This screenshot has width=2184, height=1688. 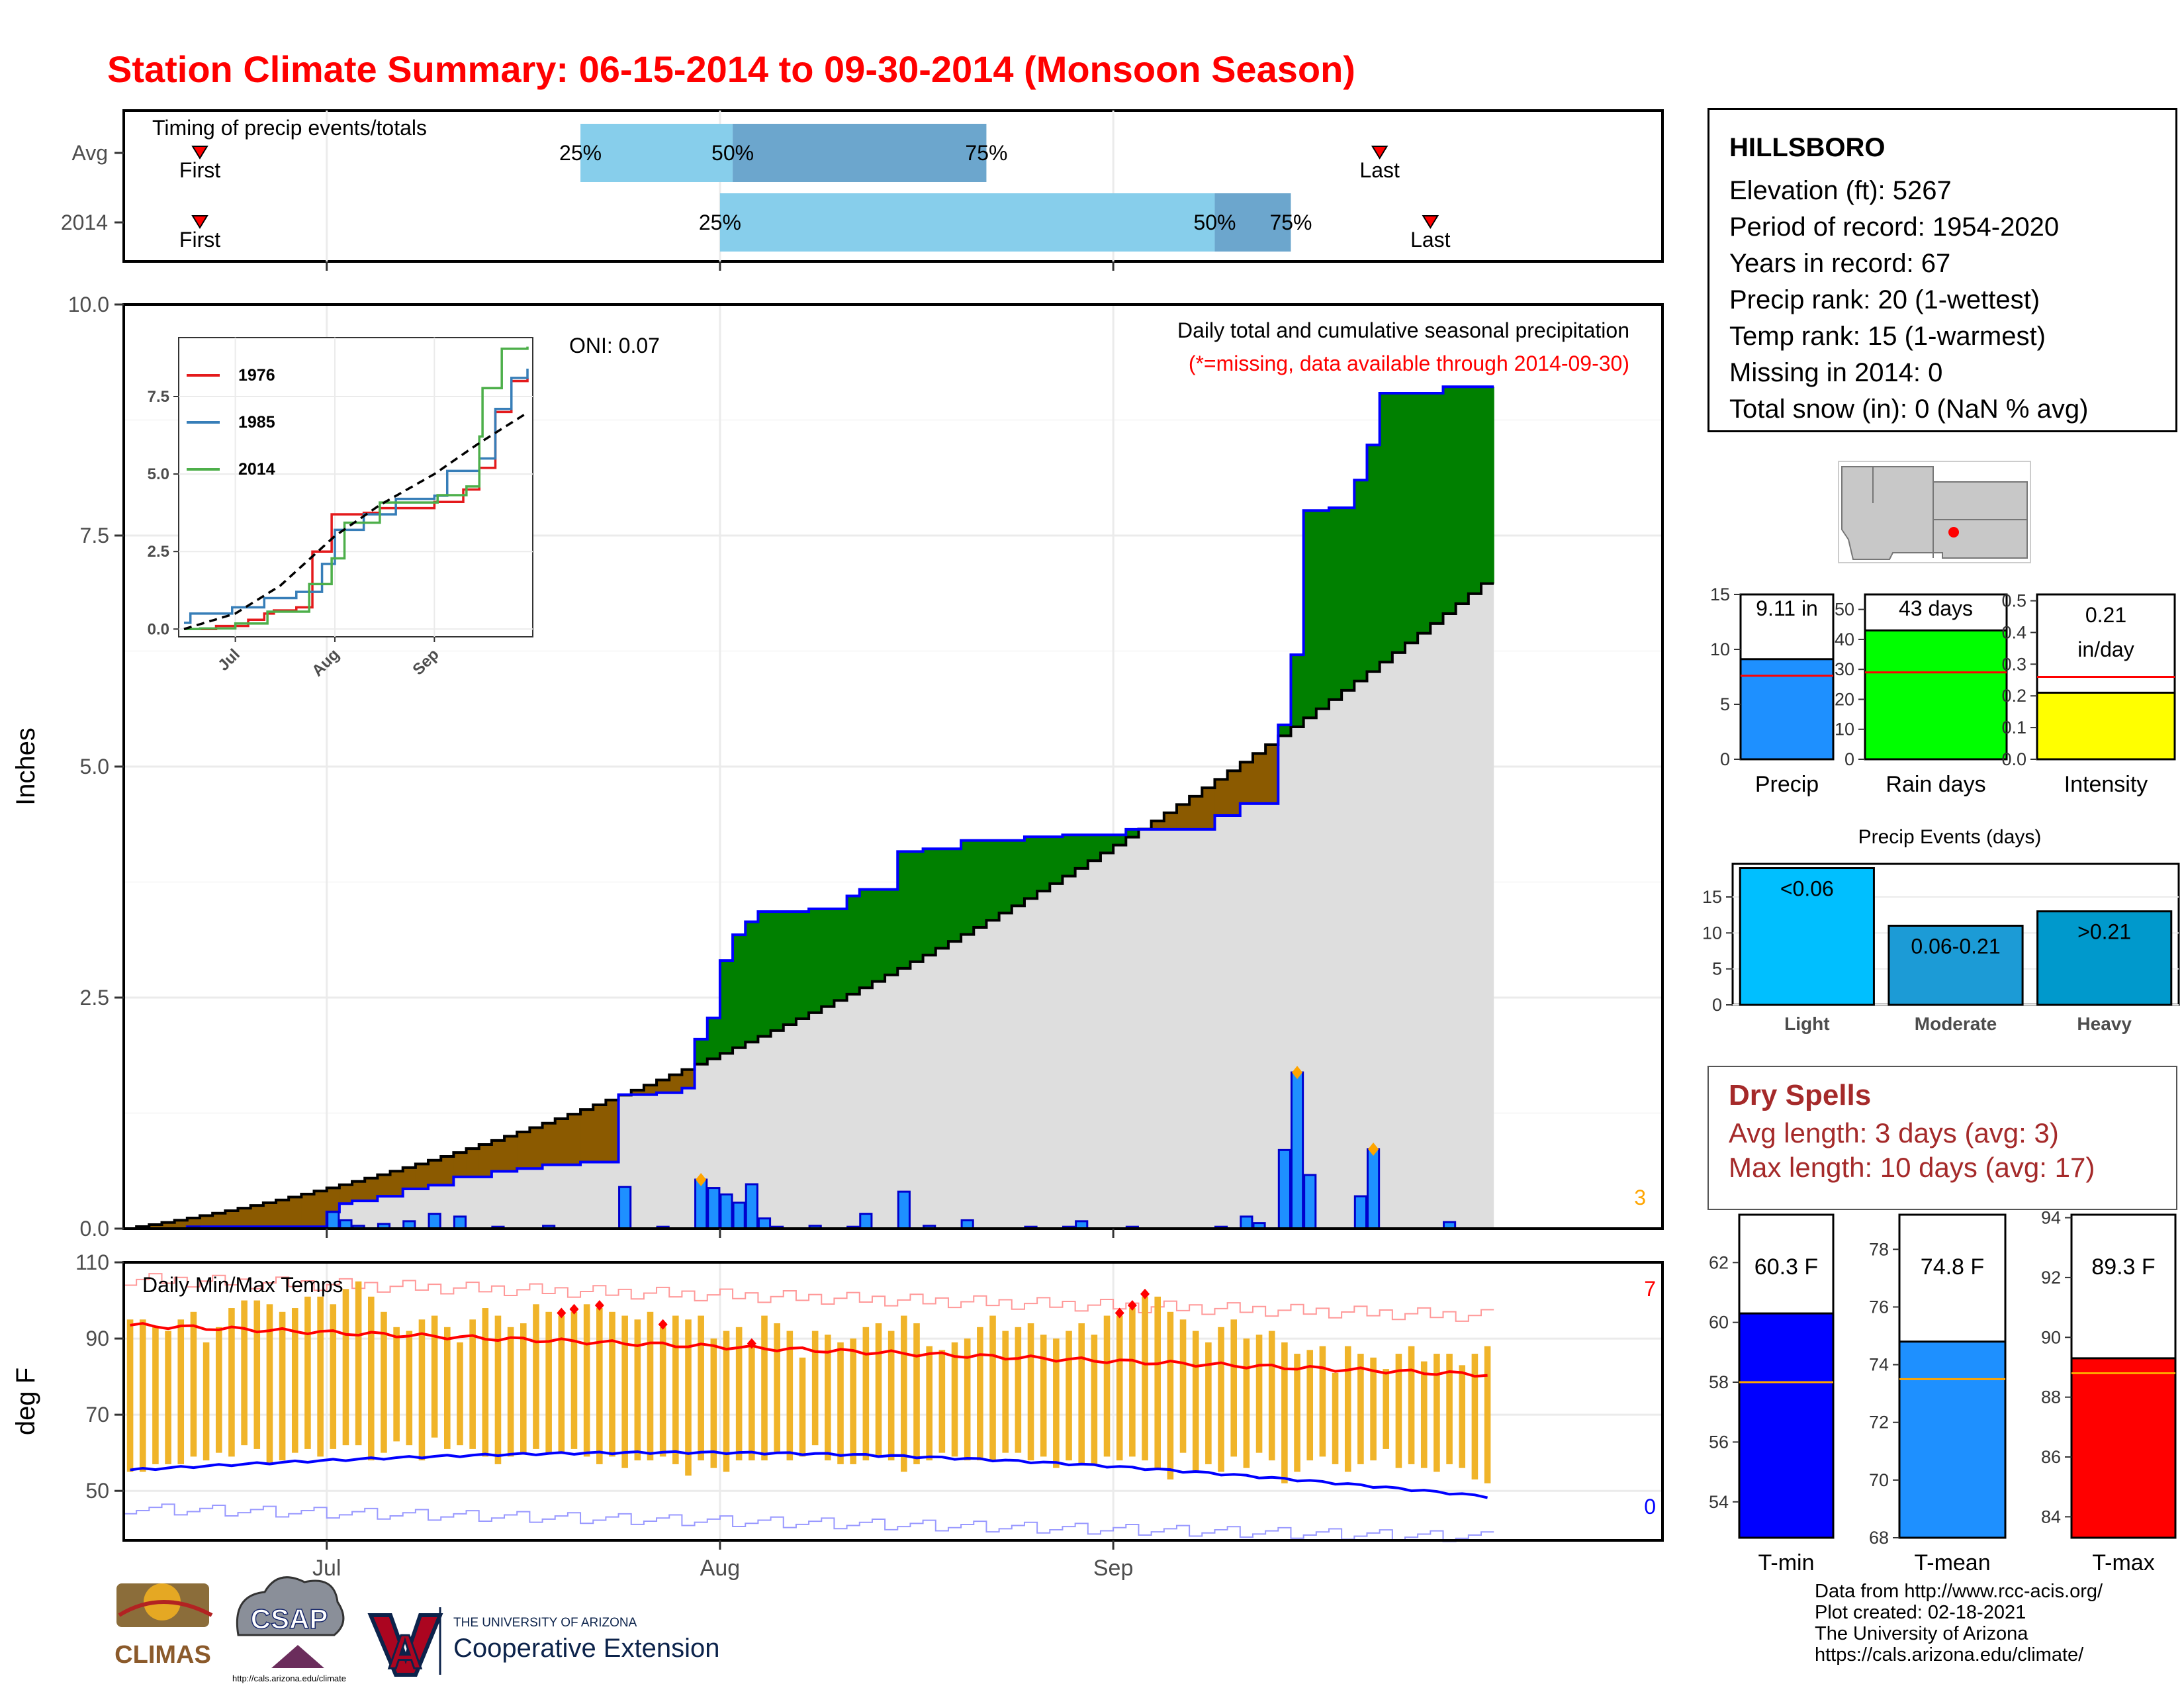 What do you see at coordinates (809, 1297) in the screenshot?
I see `record-high-line` at bounding box center [809, 1297].